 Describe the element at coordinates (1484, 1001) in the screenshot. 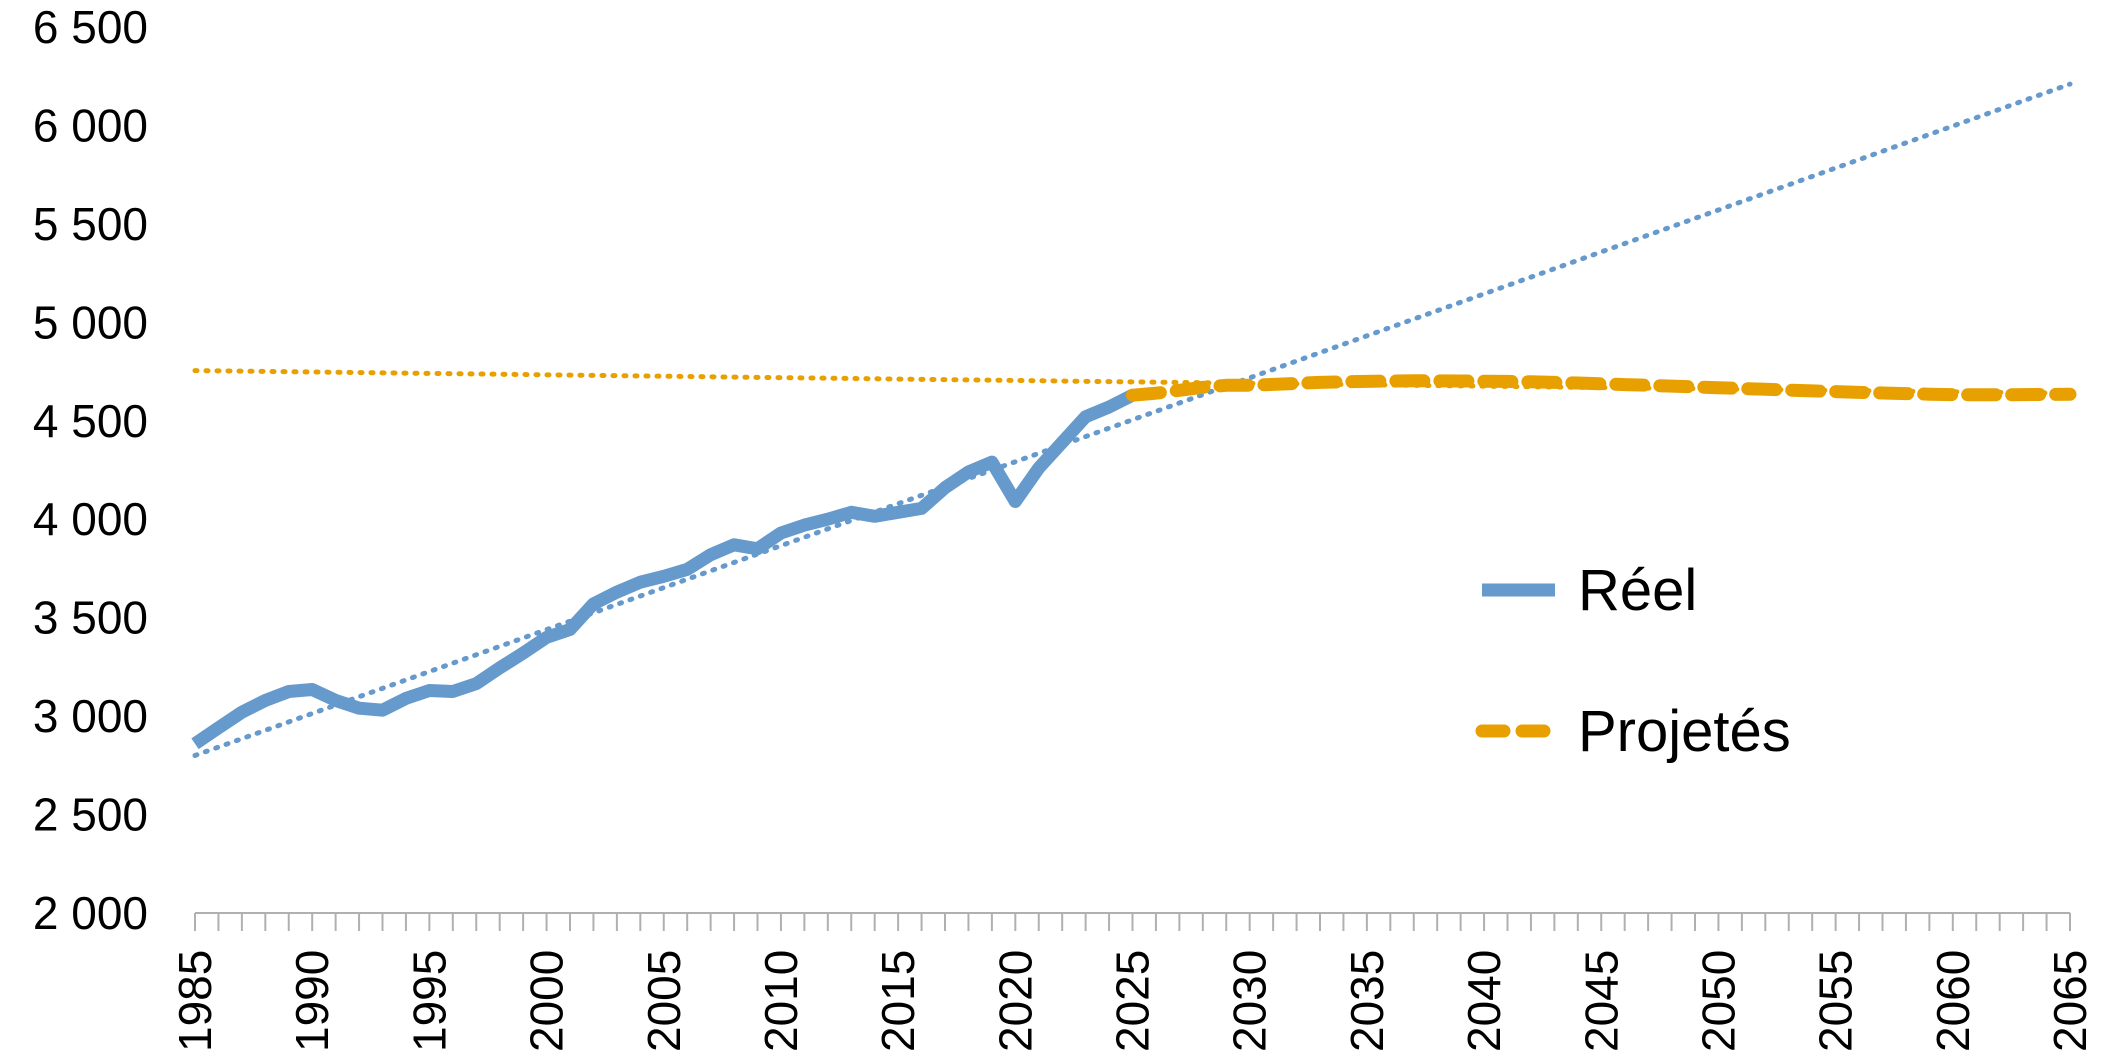

I see `x-tick-label: 2040` at that location.